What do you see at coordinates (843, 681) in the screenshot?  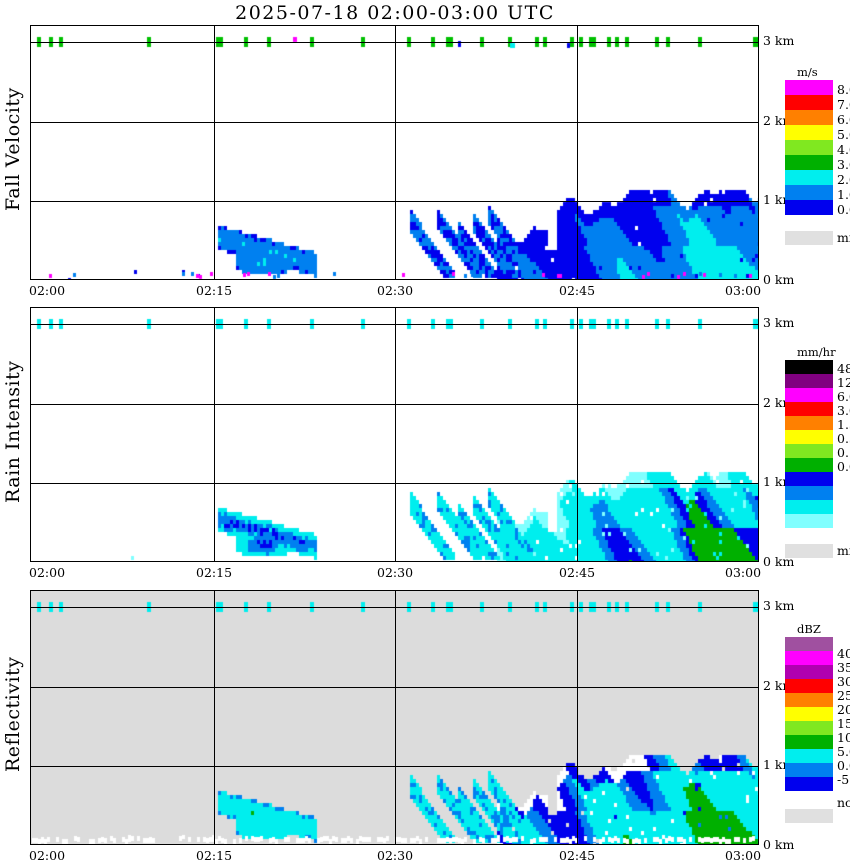 I see `colorbar-tick-label: 30.0` at bounding box center [843, 681].